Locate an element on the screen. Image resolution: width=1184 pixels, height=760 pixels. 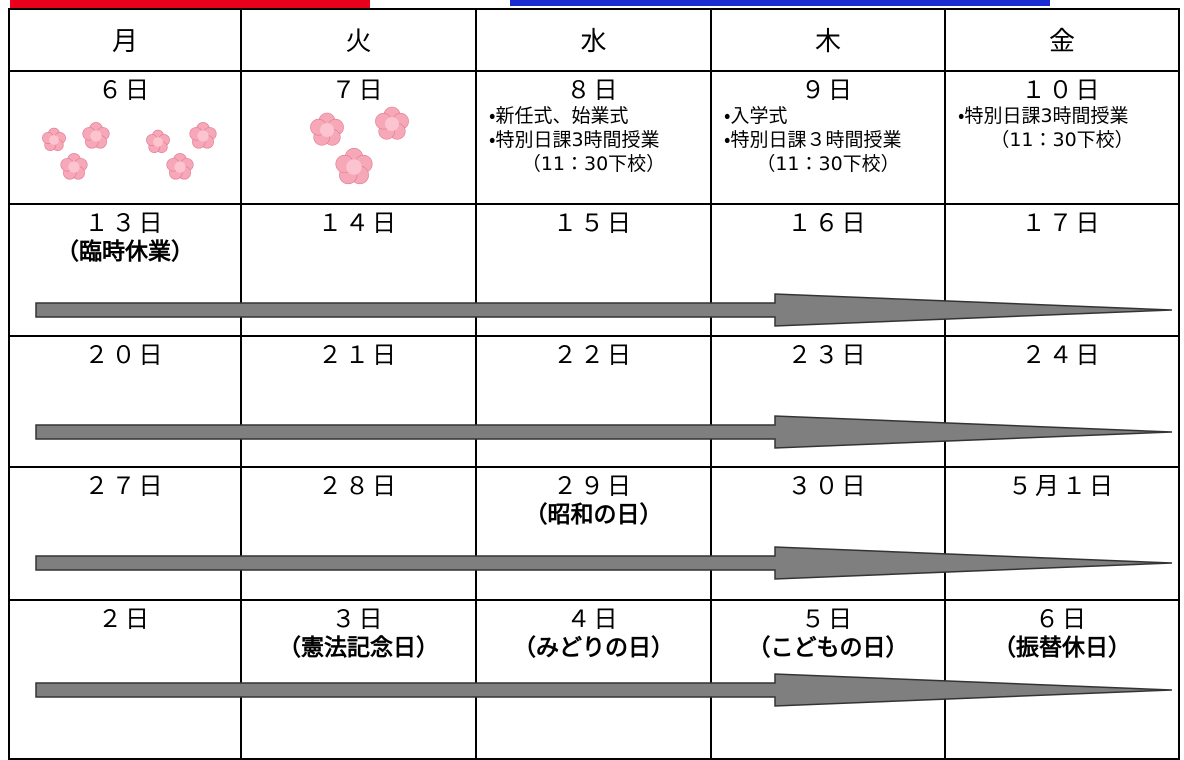
date-label: ２日 is located at coordinates (125, 619).